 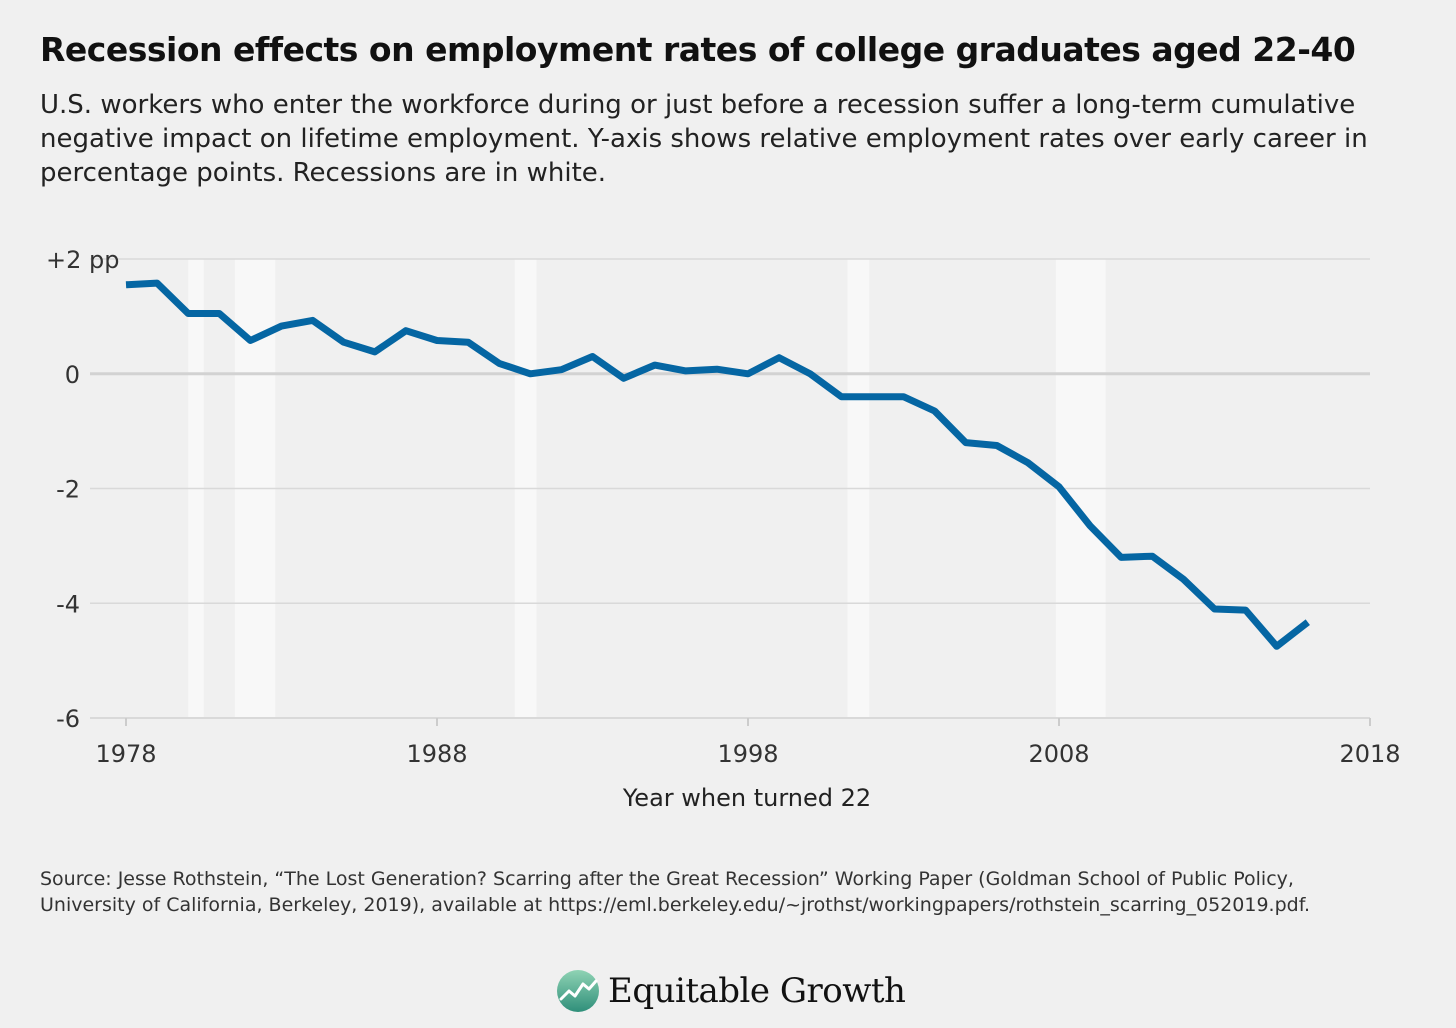 I want to click on x-axis-tick-labels: 1978 1988 1998 2008 2018, so click(x=747, y=754).